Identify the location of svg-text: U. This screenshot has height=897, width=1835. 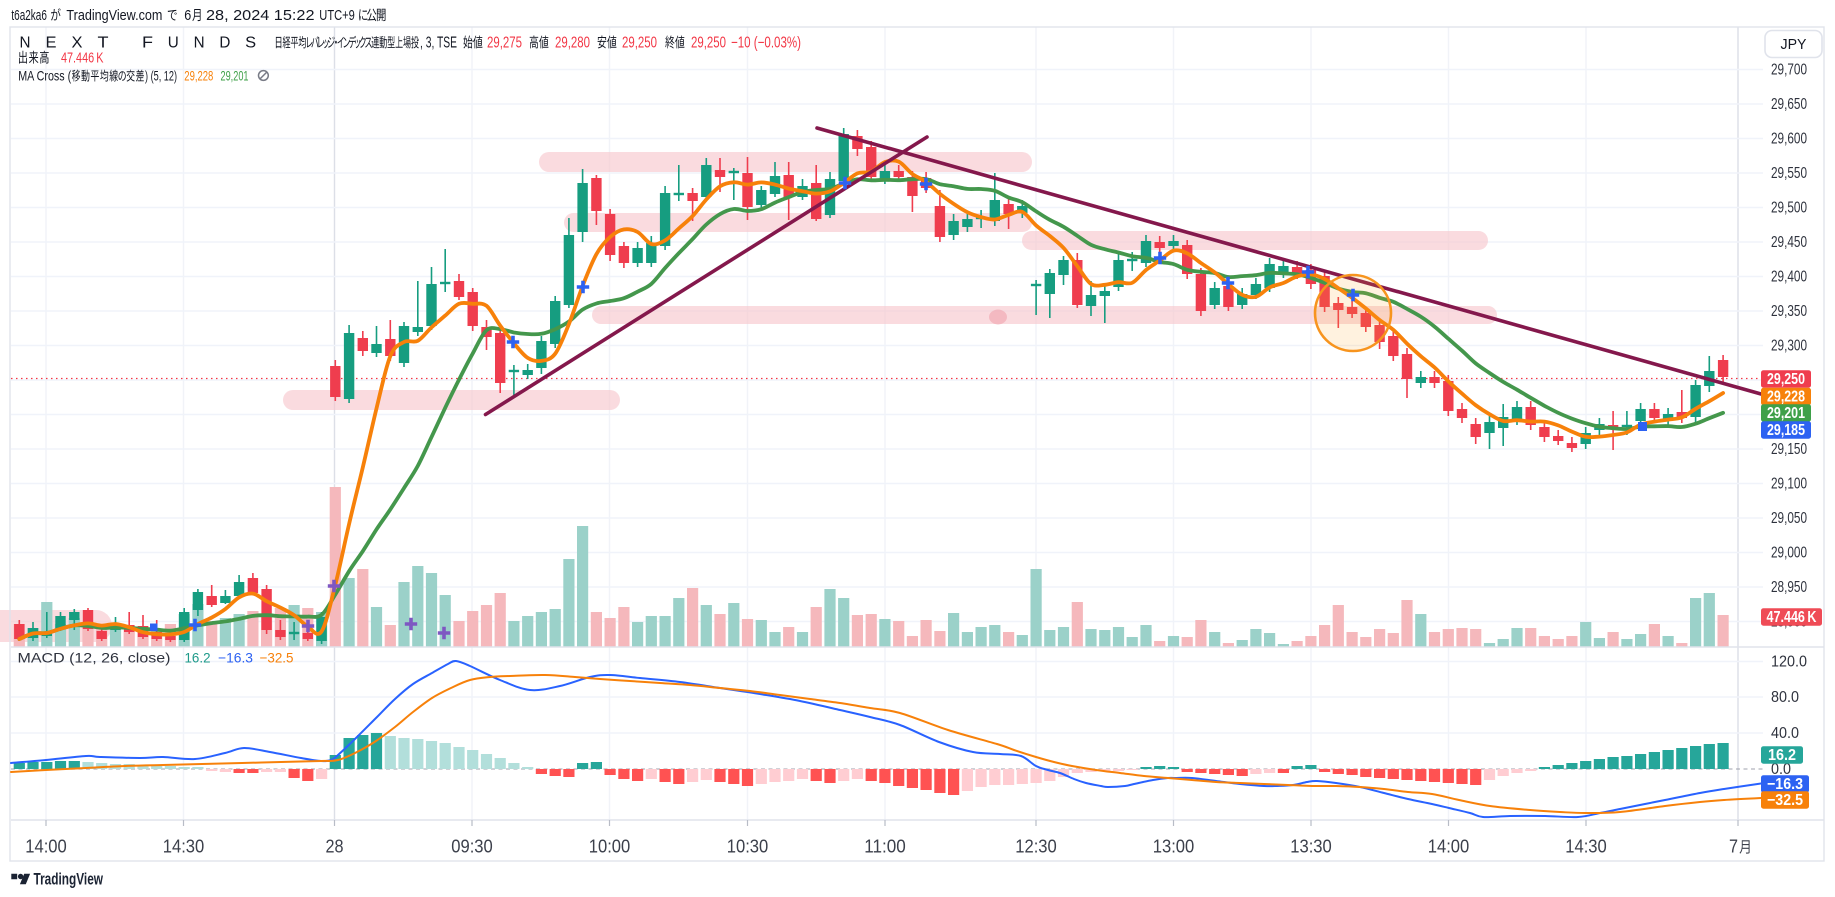
(173, 42).